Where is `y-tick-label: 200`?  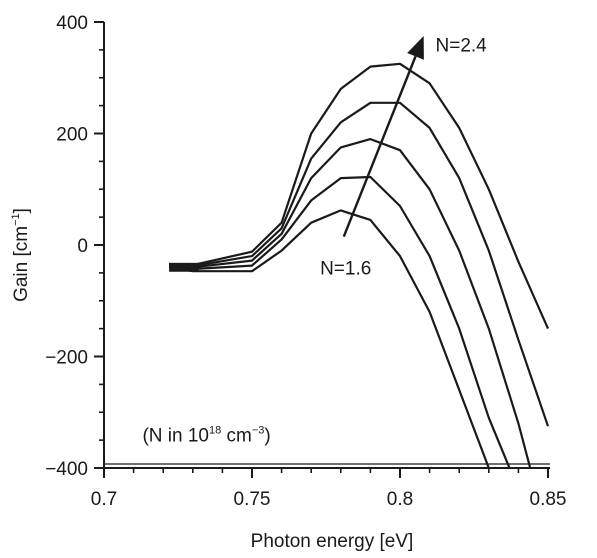 y-tick-label: 200 is located at coordinates (72, 135).